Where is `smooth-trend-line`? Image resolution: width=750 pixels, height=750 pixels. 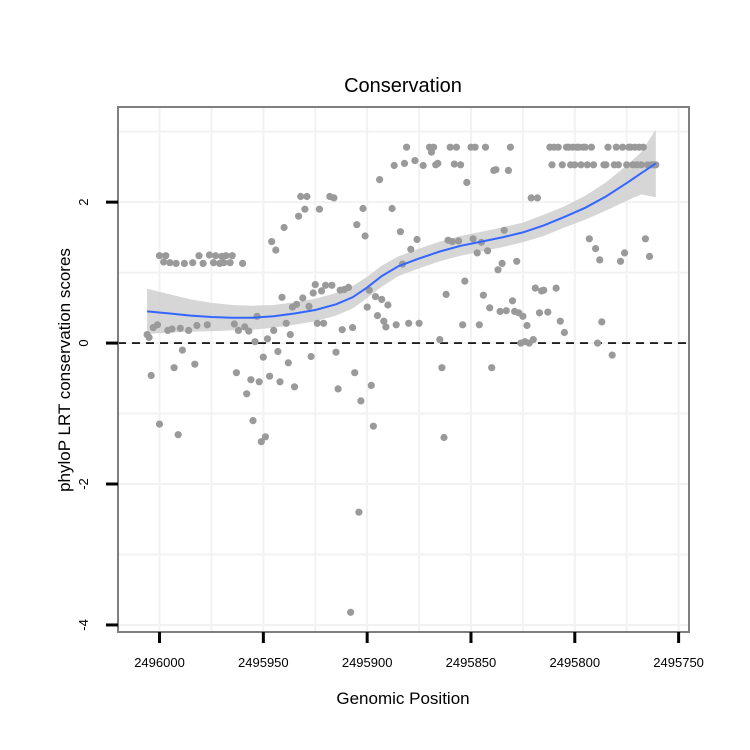 smooth-trend-line is located at coordinates (402, 240).